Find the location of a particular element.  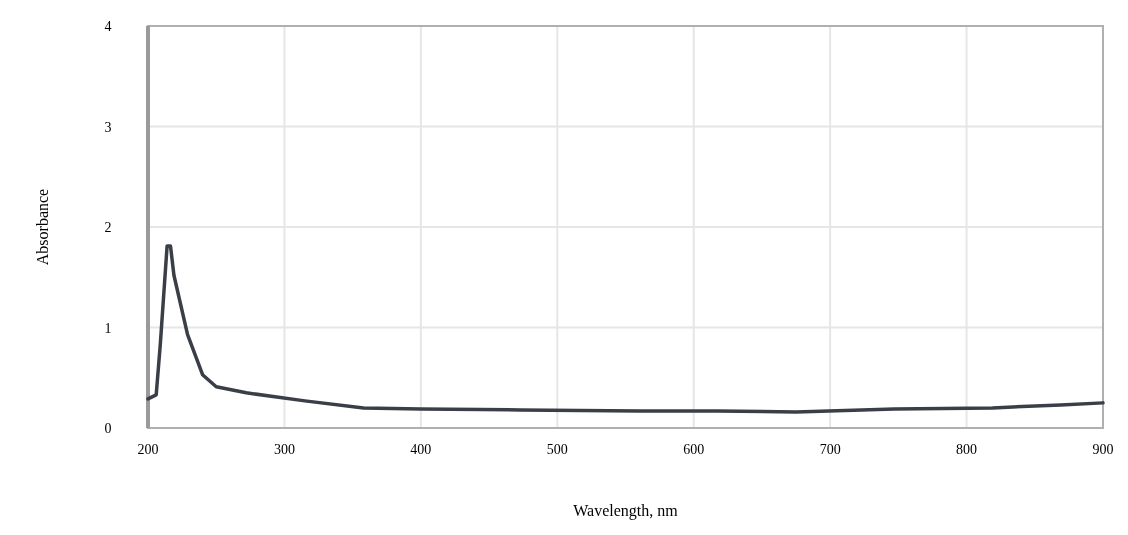

x-tick-label: 800 is located at coordinates (967, 449).